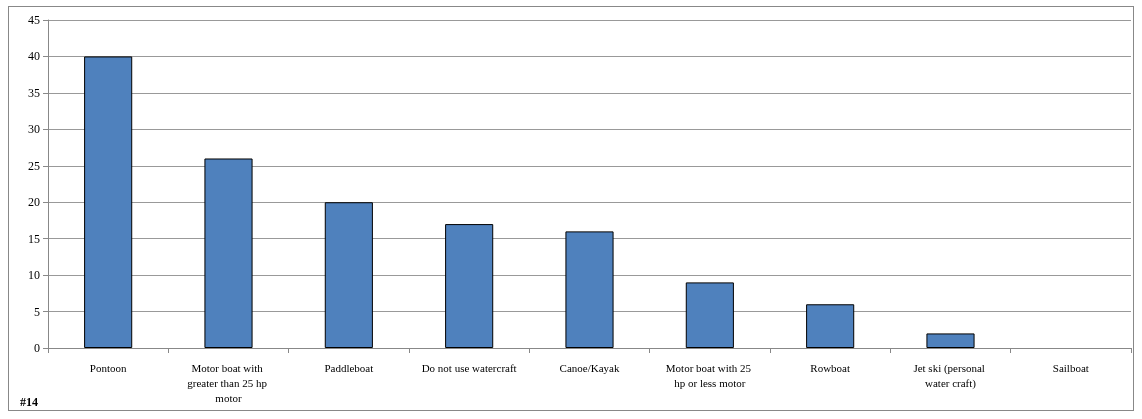 The image size is (1142, 419). What do you see at coordinates (589, 367) in the screenshot?
I see `x-tick-label: Canoe/Kayak` at bounding box center [589, 367].